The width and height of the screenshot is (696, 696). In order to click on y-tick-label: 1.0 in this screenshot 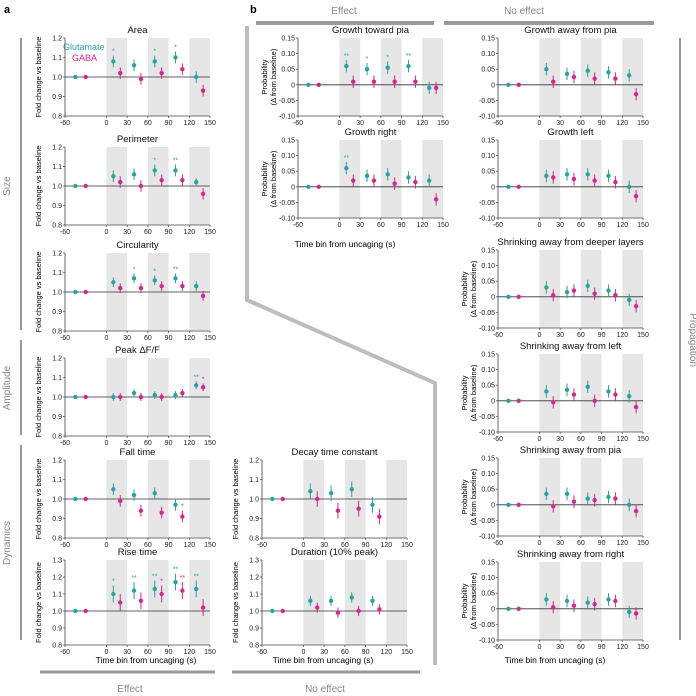, I will do `click(57, 78)`.